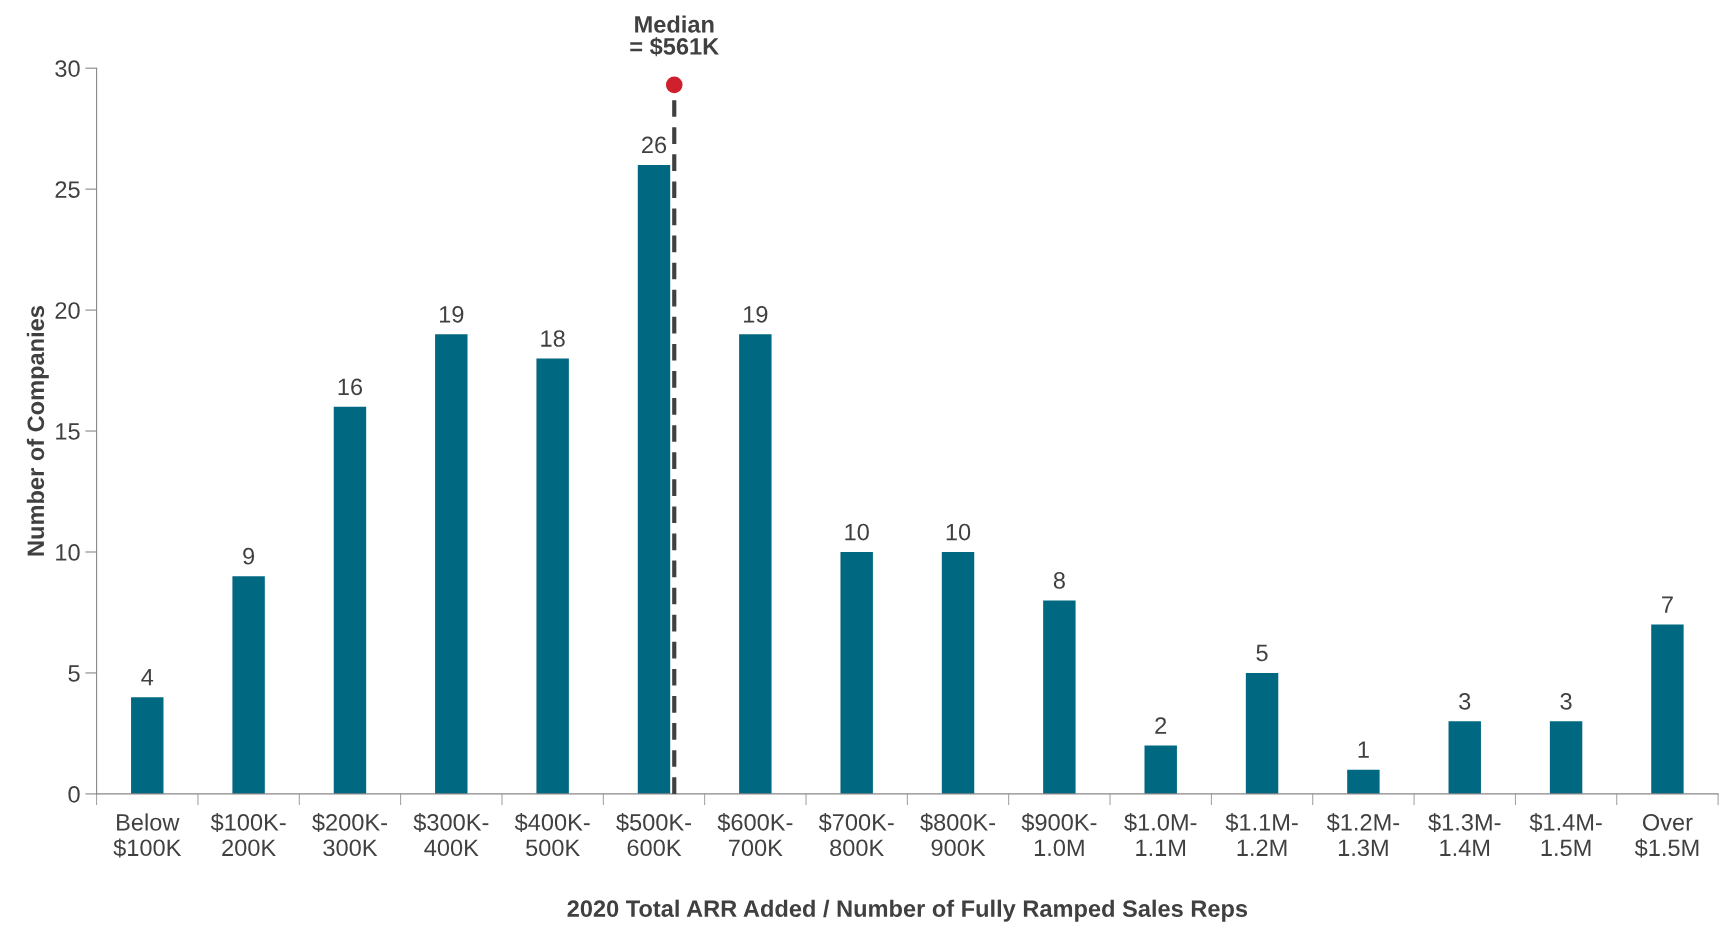 The height and width of the screenshot is (934, 1725). What do you see at coordinates (74, 794) in the screenshot?
I see `y-tick-label: 0` at bounding box center [74, 794].